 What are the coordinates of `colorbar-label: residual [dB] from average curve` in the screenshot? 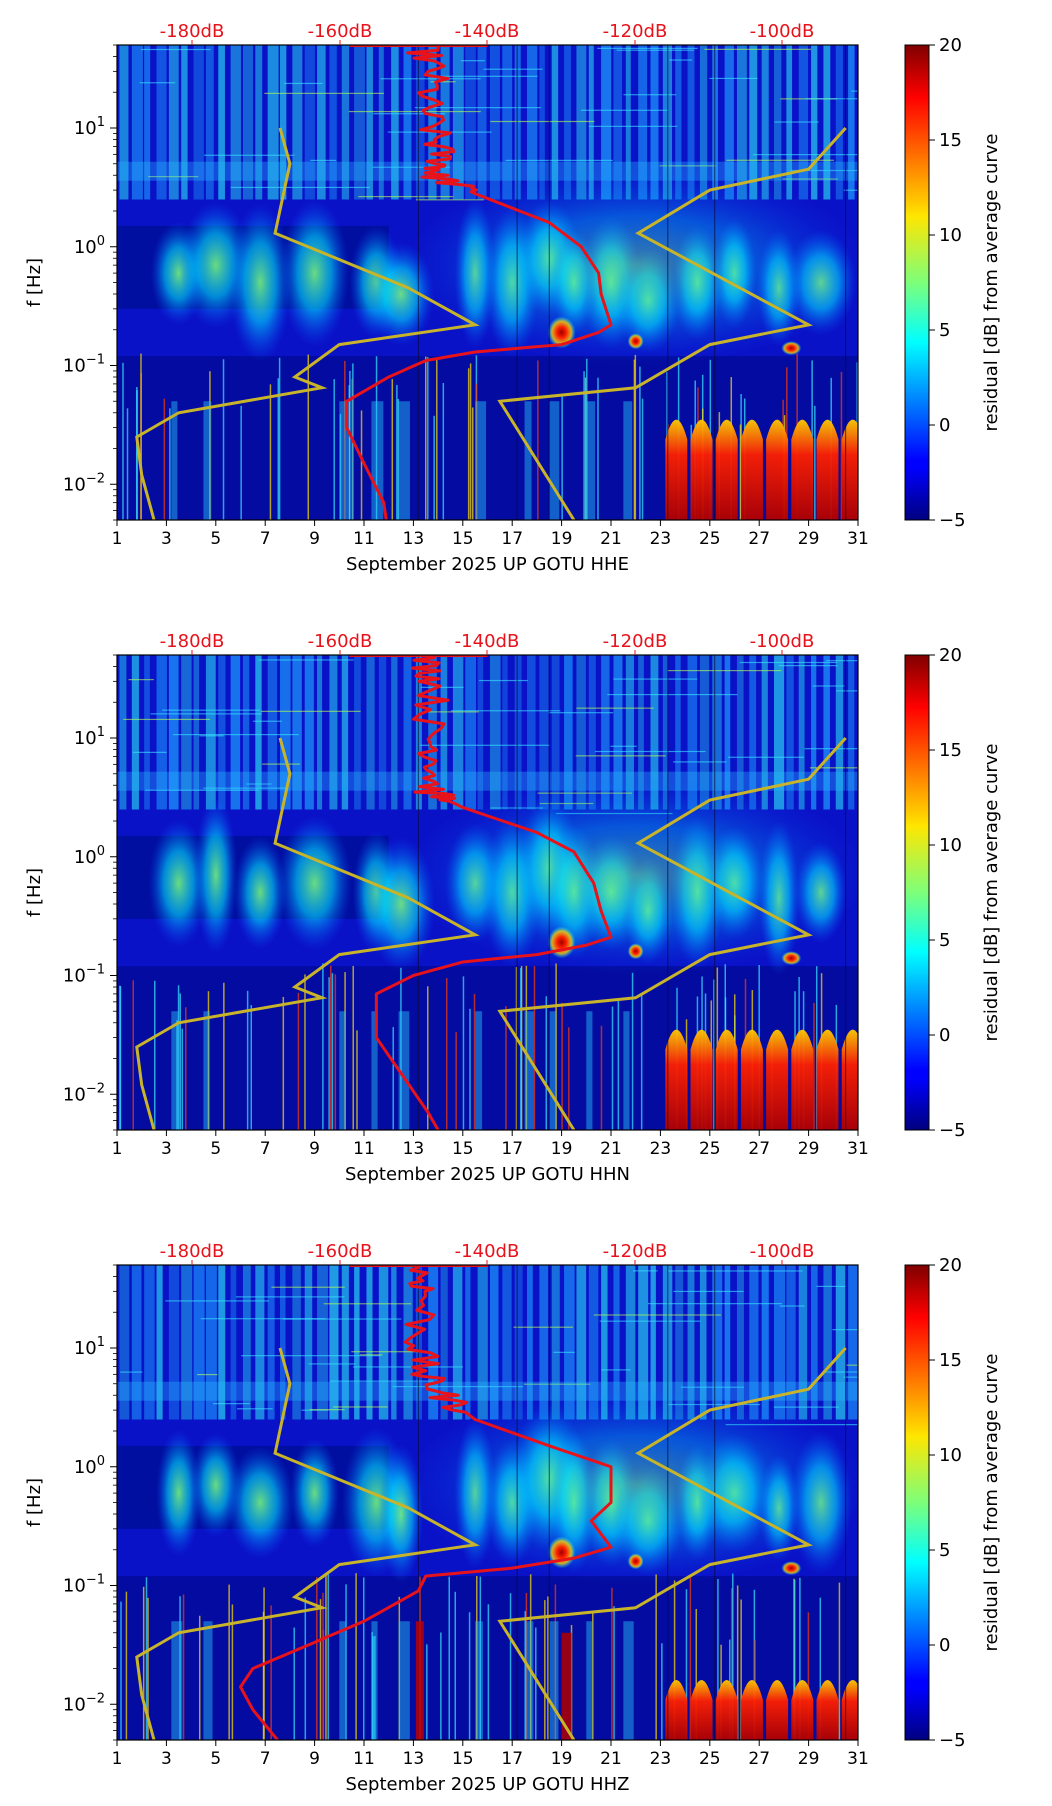 It's located at (991, 892).